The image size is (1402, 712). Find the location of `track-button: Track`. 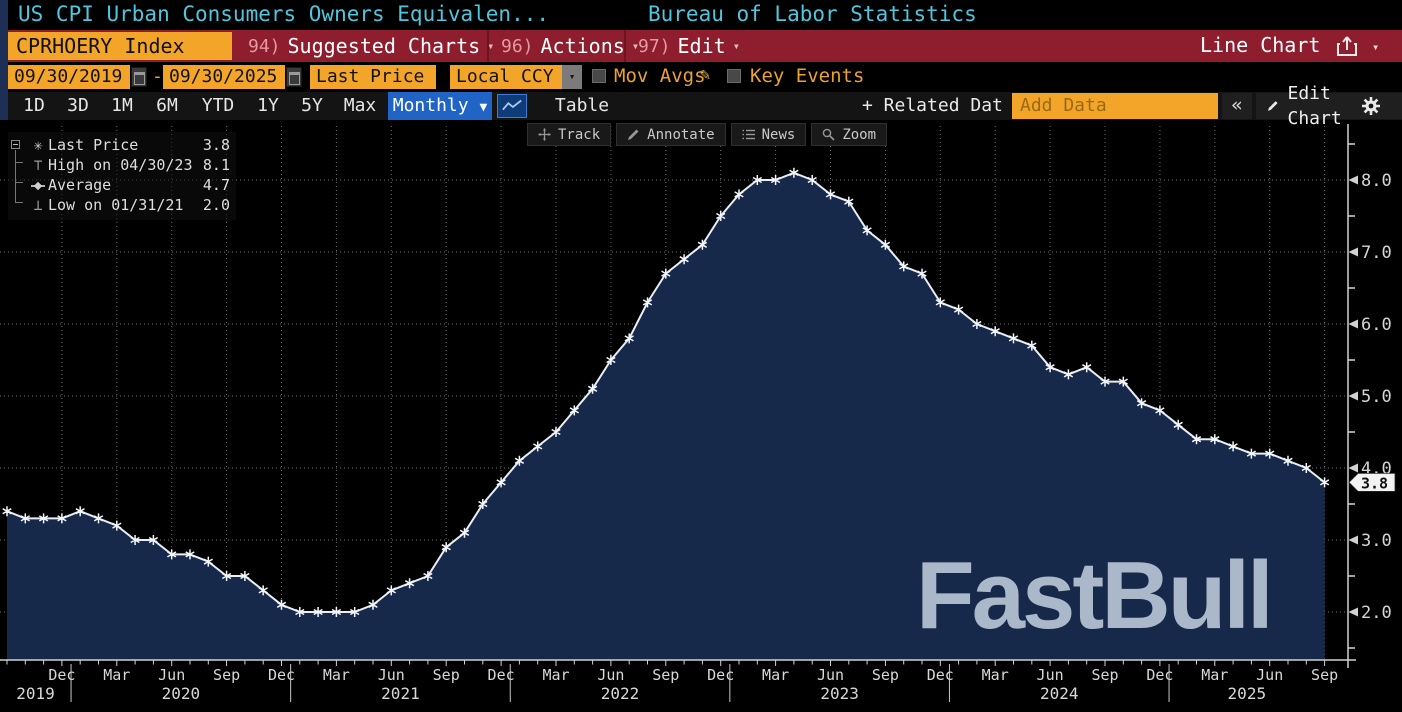

track-button: Track is located at coordinates (569, 134).